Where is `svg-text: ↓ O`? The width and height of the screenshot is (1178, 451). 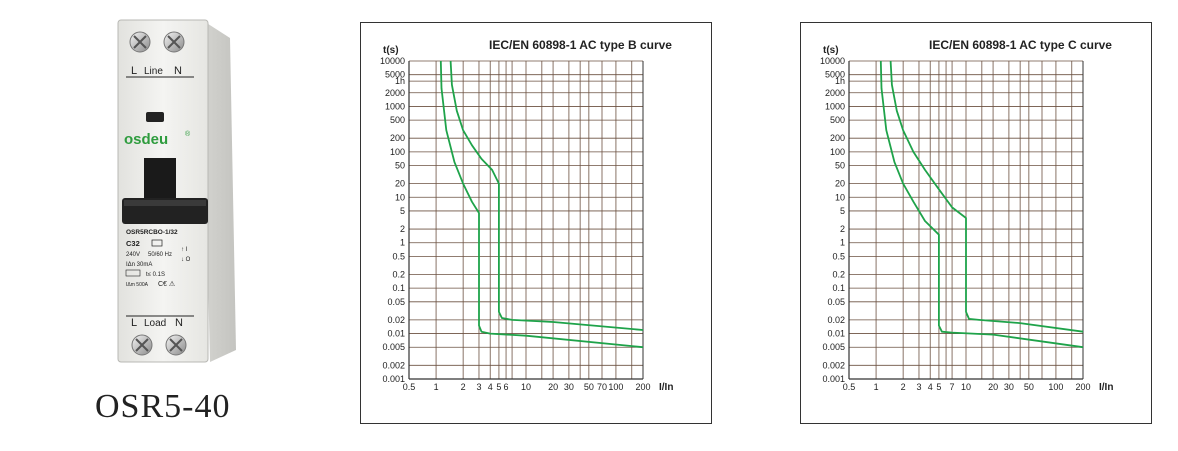
svg-text: ↓ O is located at coordinates (186, 260).